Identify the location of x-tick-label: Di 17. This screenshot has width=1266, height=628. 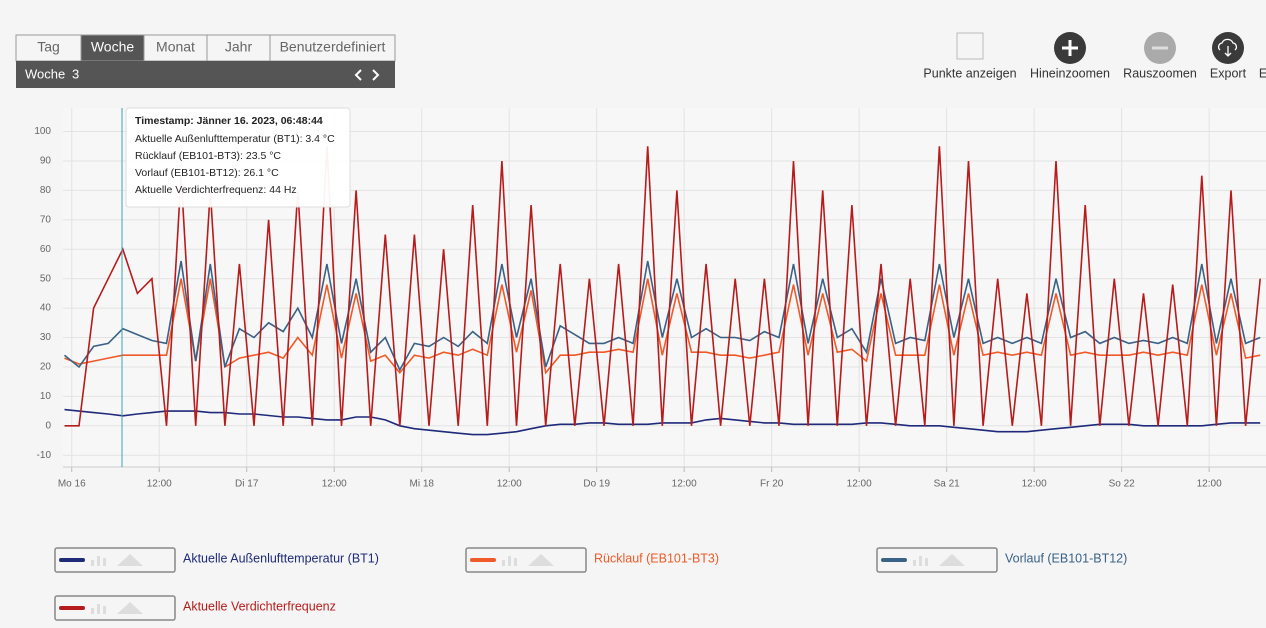
(247, 484).